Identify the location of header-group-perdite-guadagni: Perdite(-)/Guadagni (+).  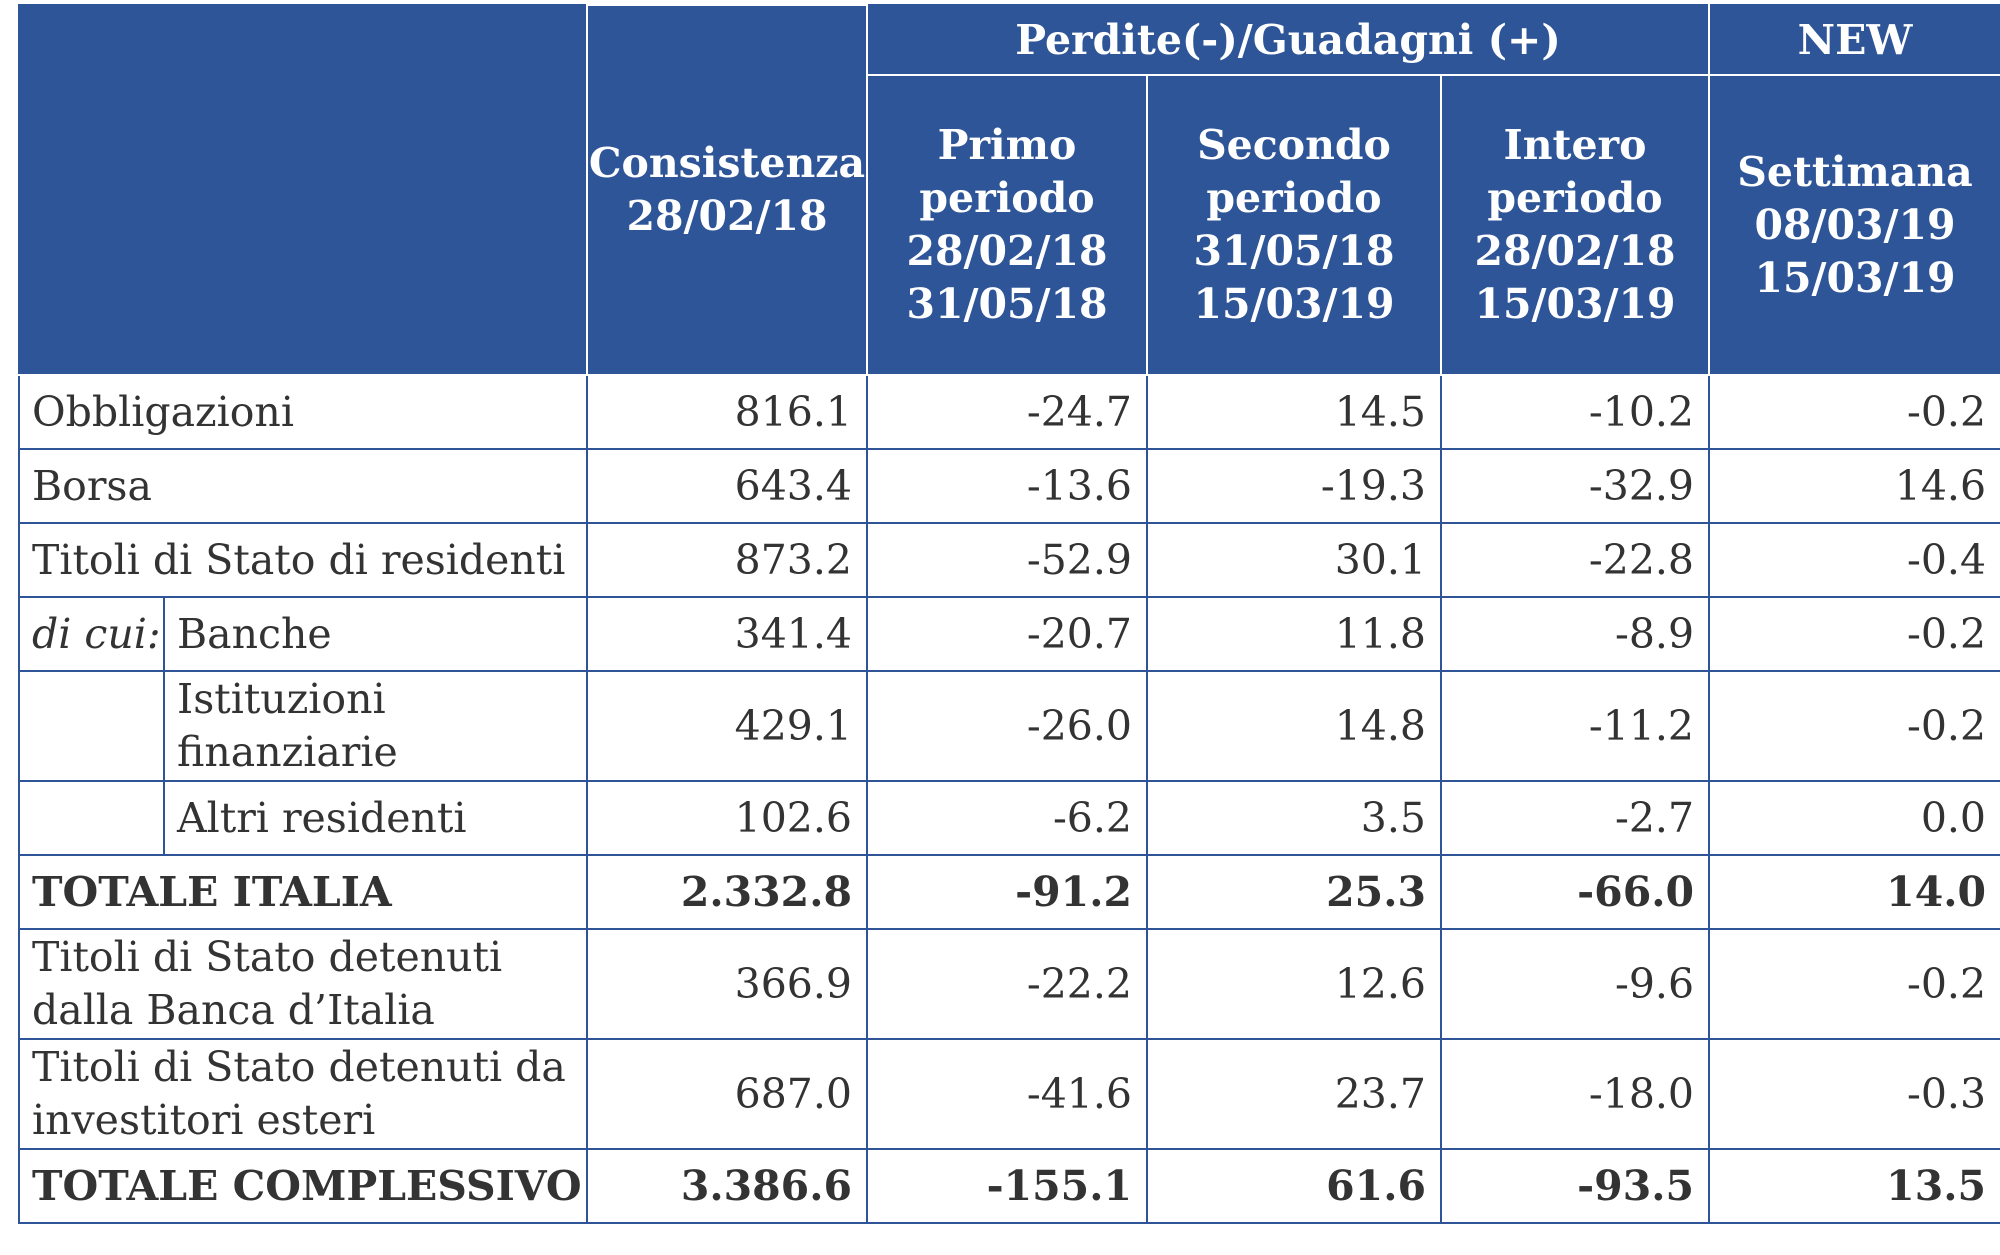
(1288, 40).